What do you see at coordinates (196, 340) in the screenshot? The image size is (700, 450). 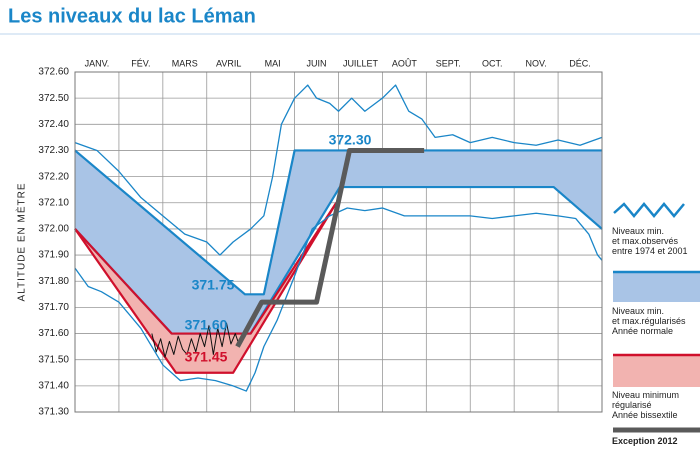 I see `detail-line` at bounding box center [196, 340].